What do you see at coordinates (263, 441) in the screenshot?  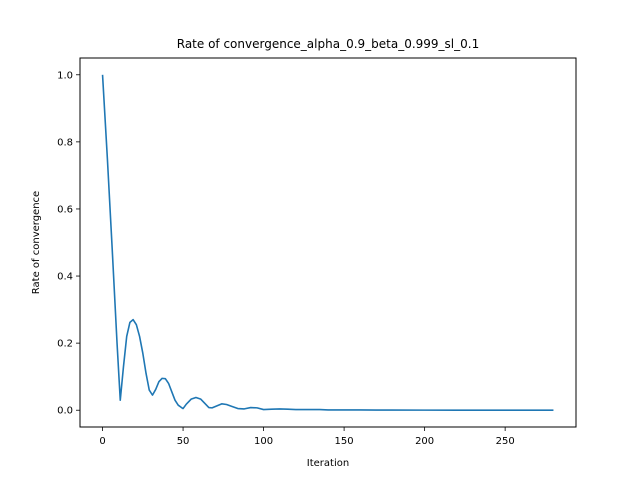 I see `x-tick-label: 100` at bounding box center [263, 441].